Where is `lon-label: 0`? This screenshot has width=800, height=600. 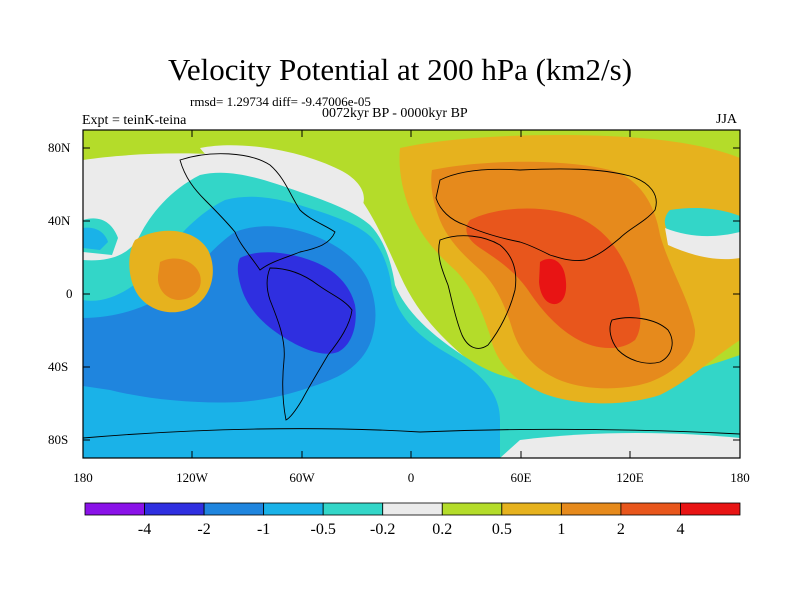 lon-label: 0 is located at coordinates (411, 477).